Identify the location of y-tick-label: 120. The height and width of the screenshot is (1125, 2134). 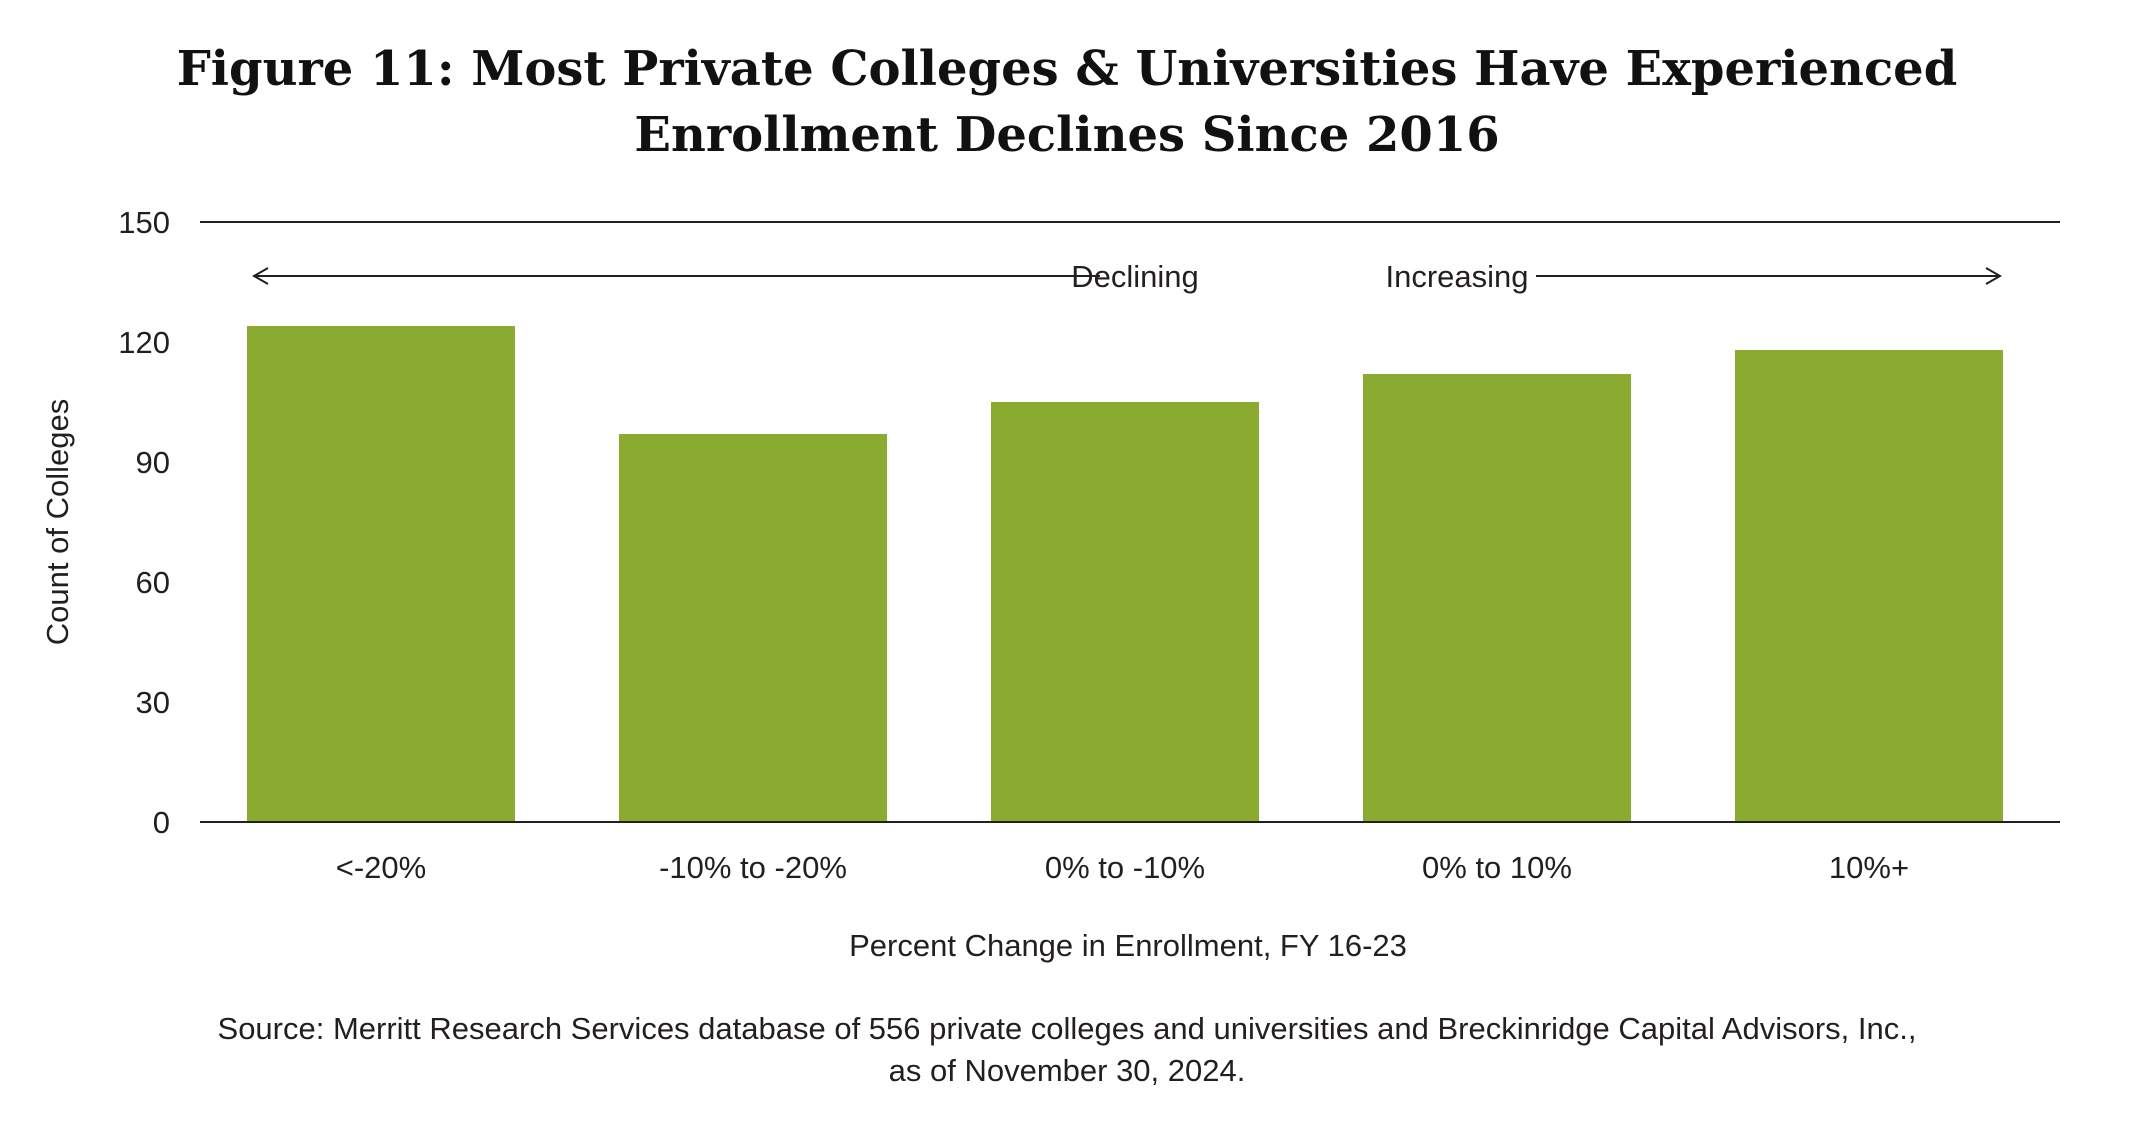
(144, 342).